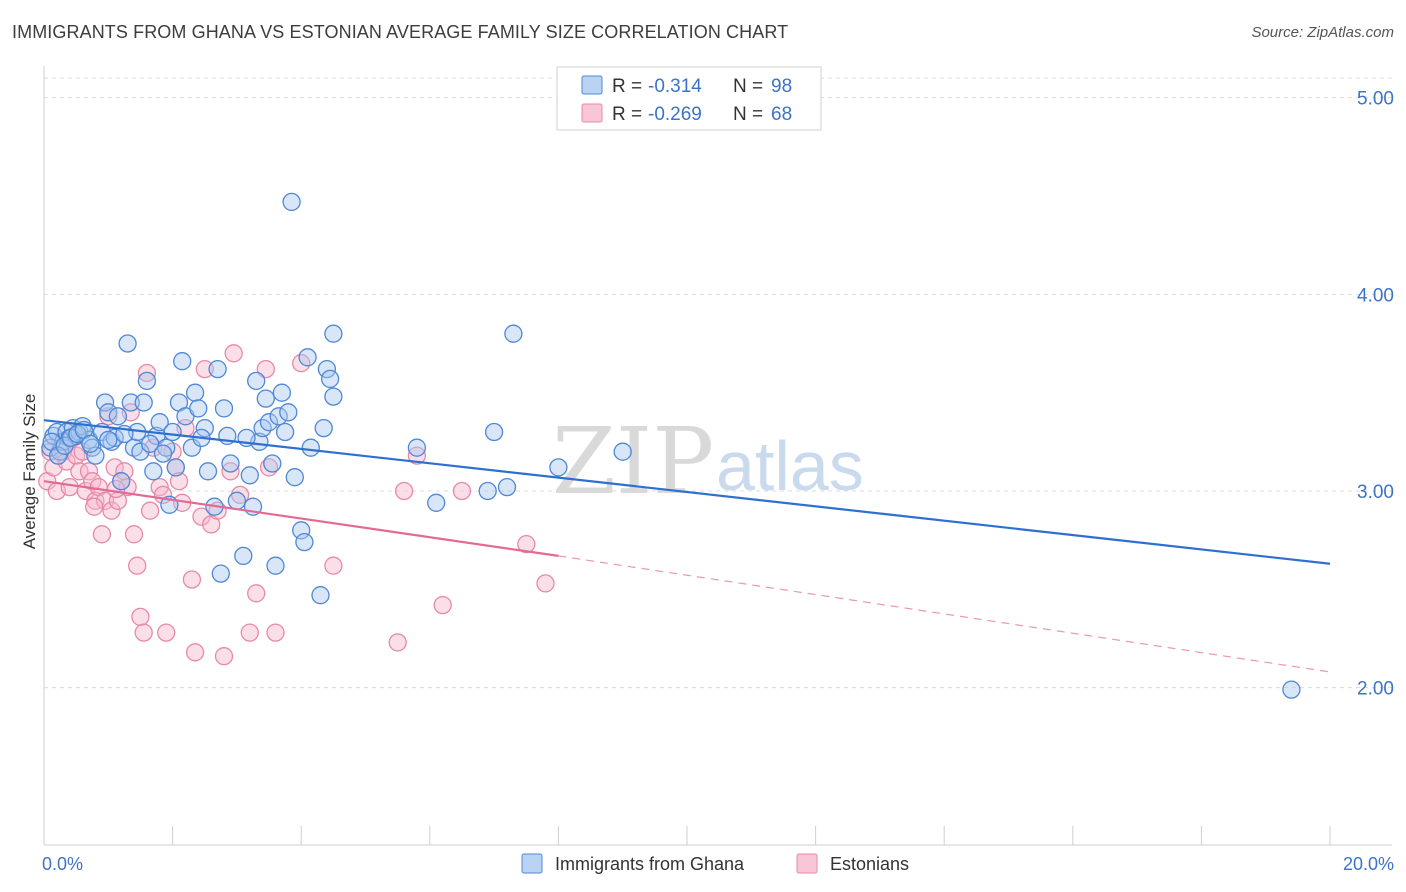 This screenshot has width=1406, height=892. I want to click on estonians-trend-extension, so click(944, 614).